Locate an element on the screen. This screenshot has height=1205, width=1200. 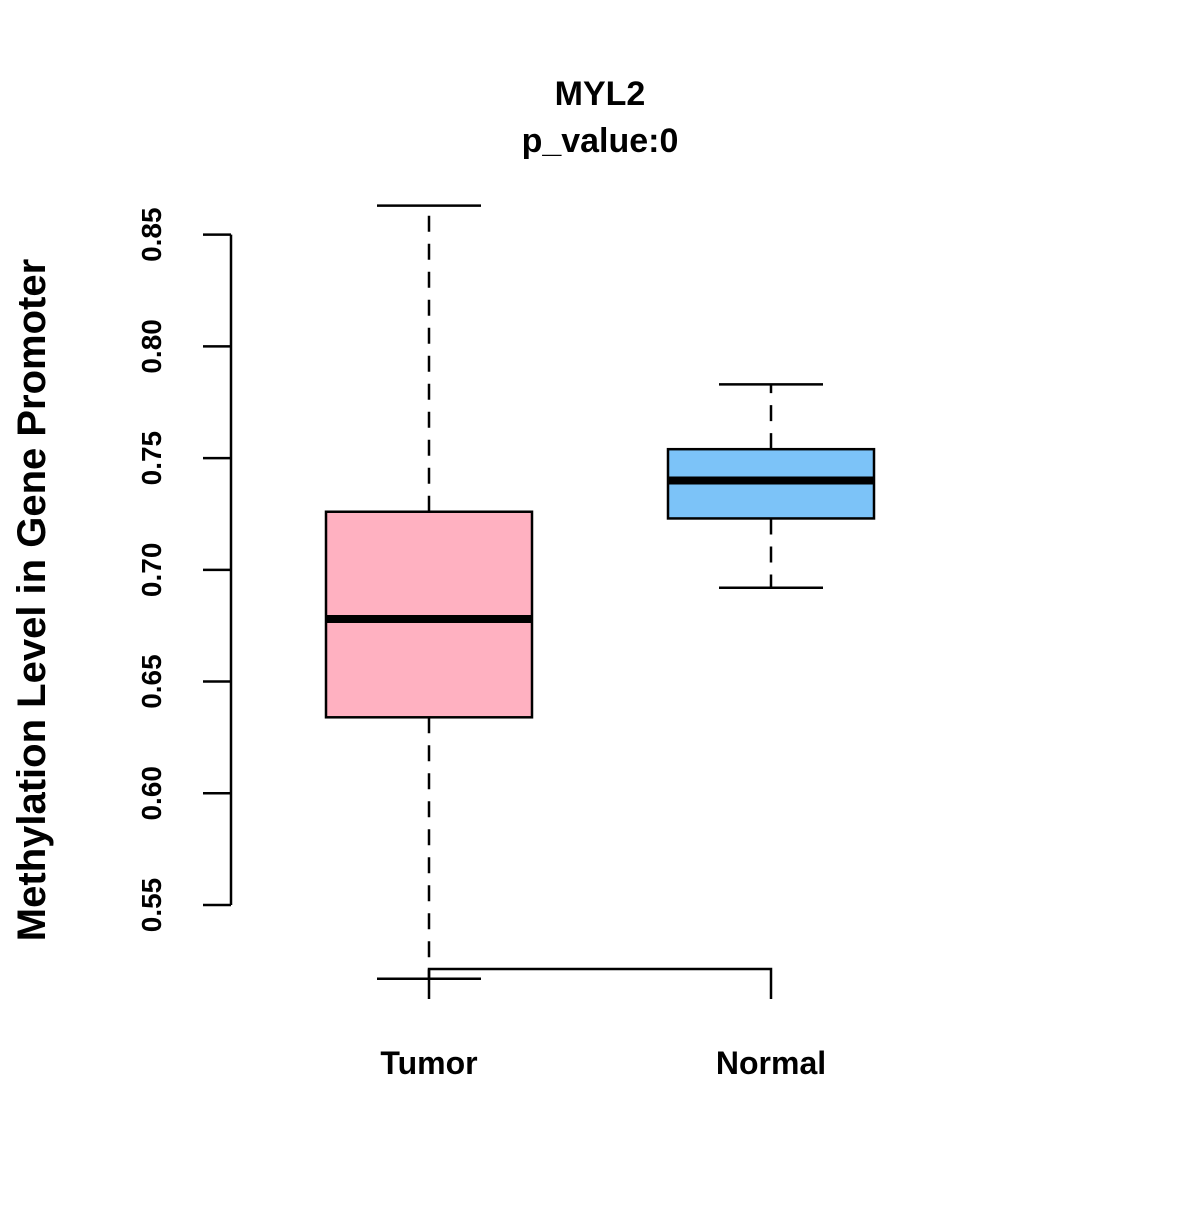
box-normal is located at coordinates (771, 486).